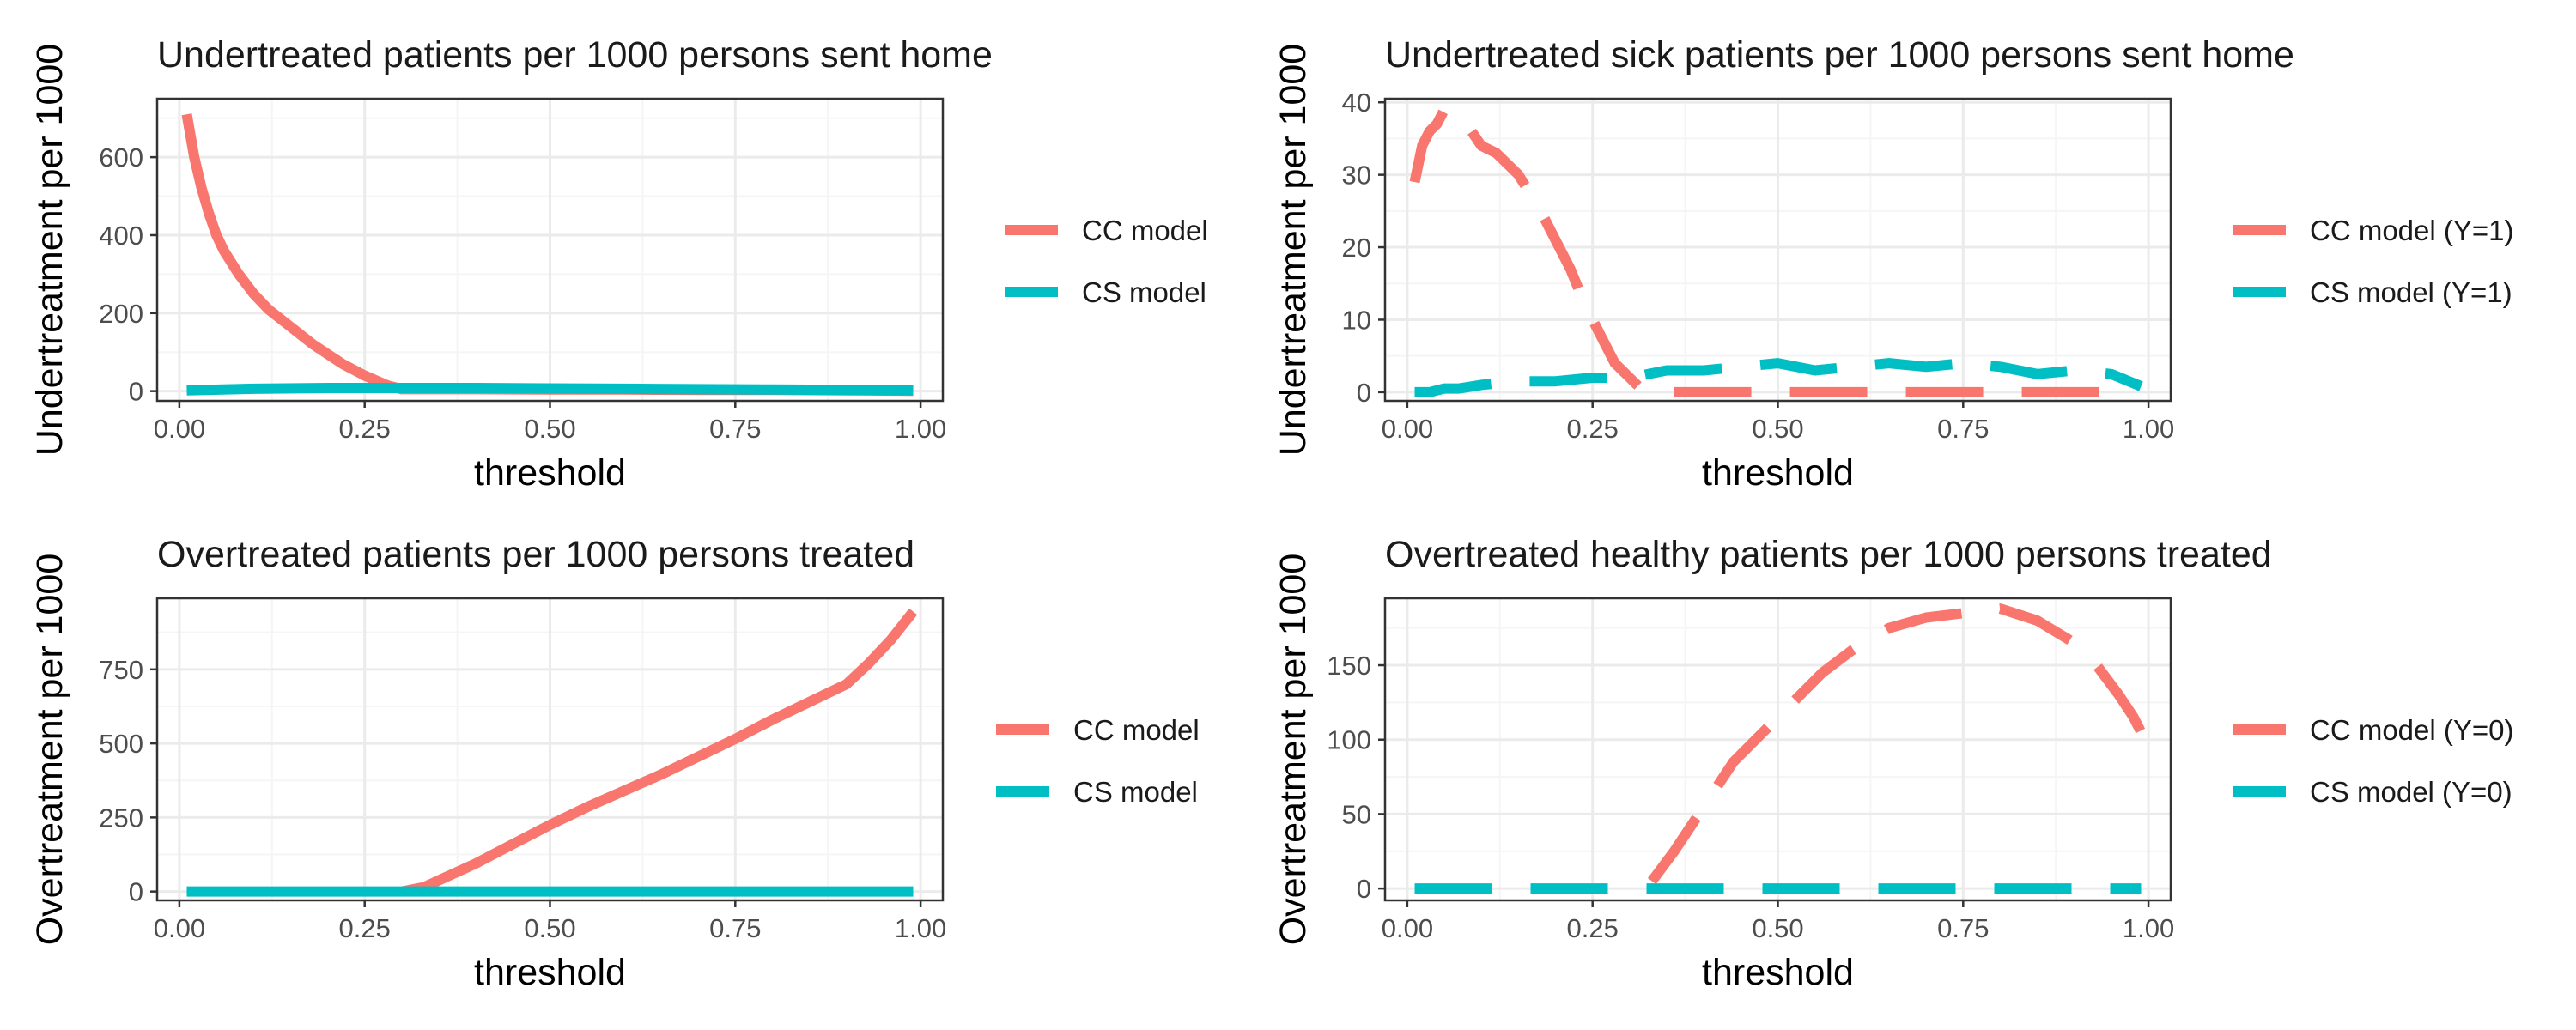 This screenshot has height=1030, width=2576. What do you see at coordinates (121, 236) in the screenshot?
I see `y-tick-label: 400` at bounding box center [121, 236].